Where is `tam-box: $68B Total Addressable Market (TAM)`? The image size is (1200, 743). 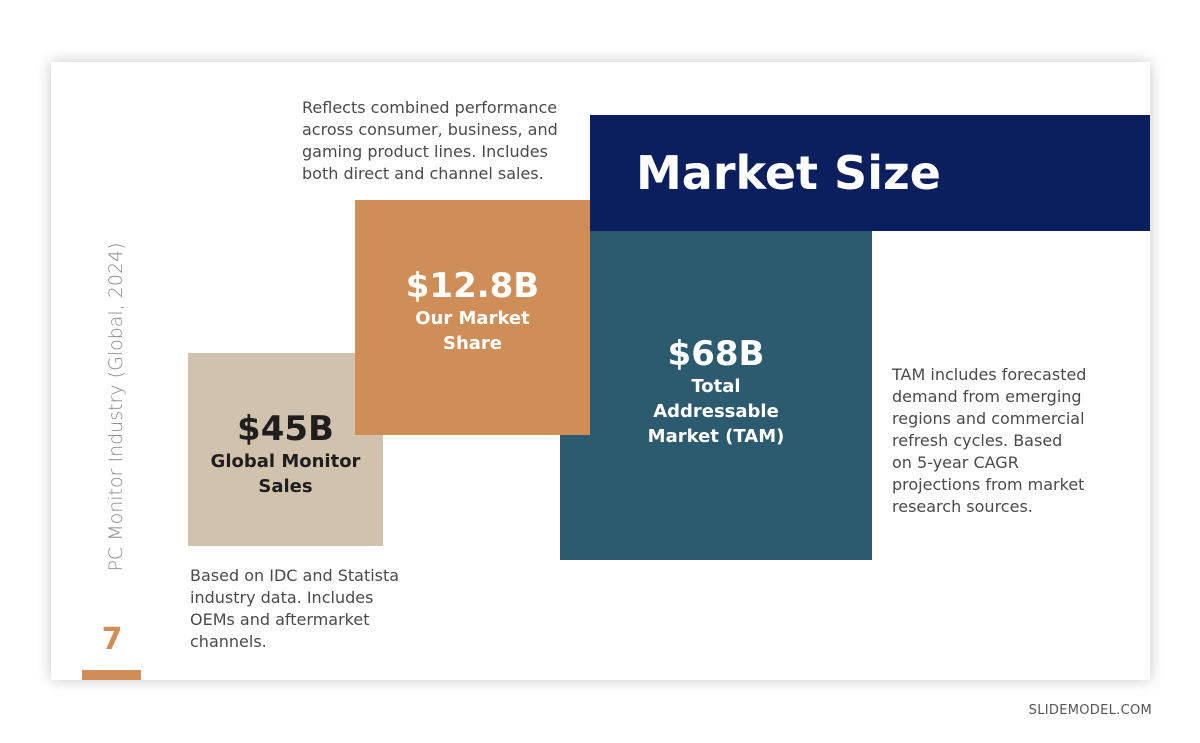 tam-box: $68B Total Addressable Market (TAM) is located at coordinates (716, 395).